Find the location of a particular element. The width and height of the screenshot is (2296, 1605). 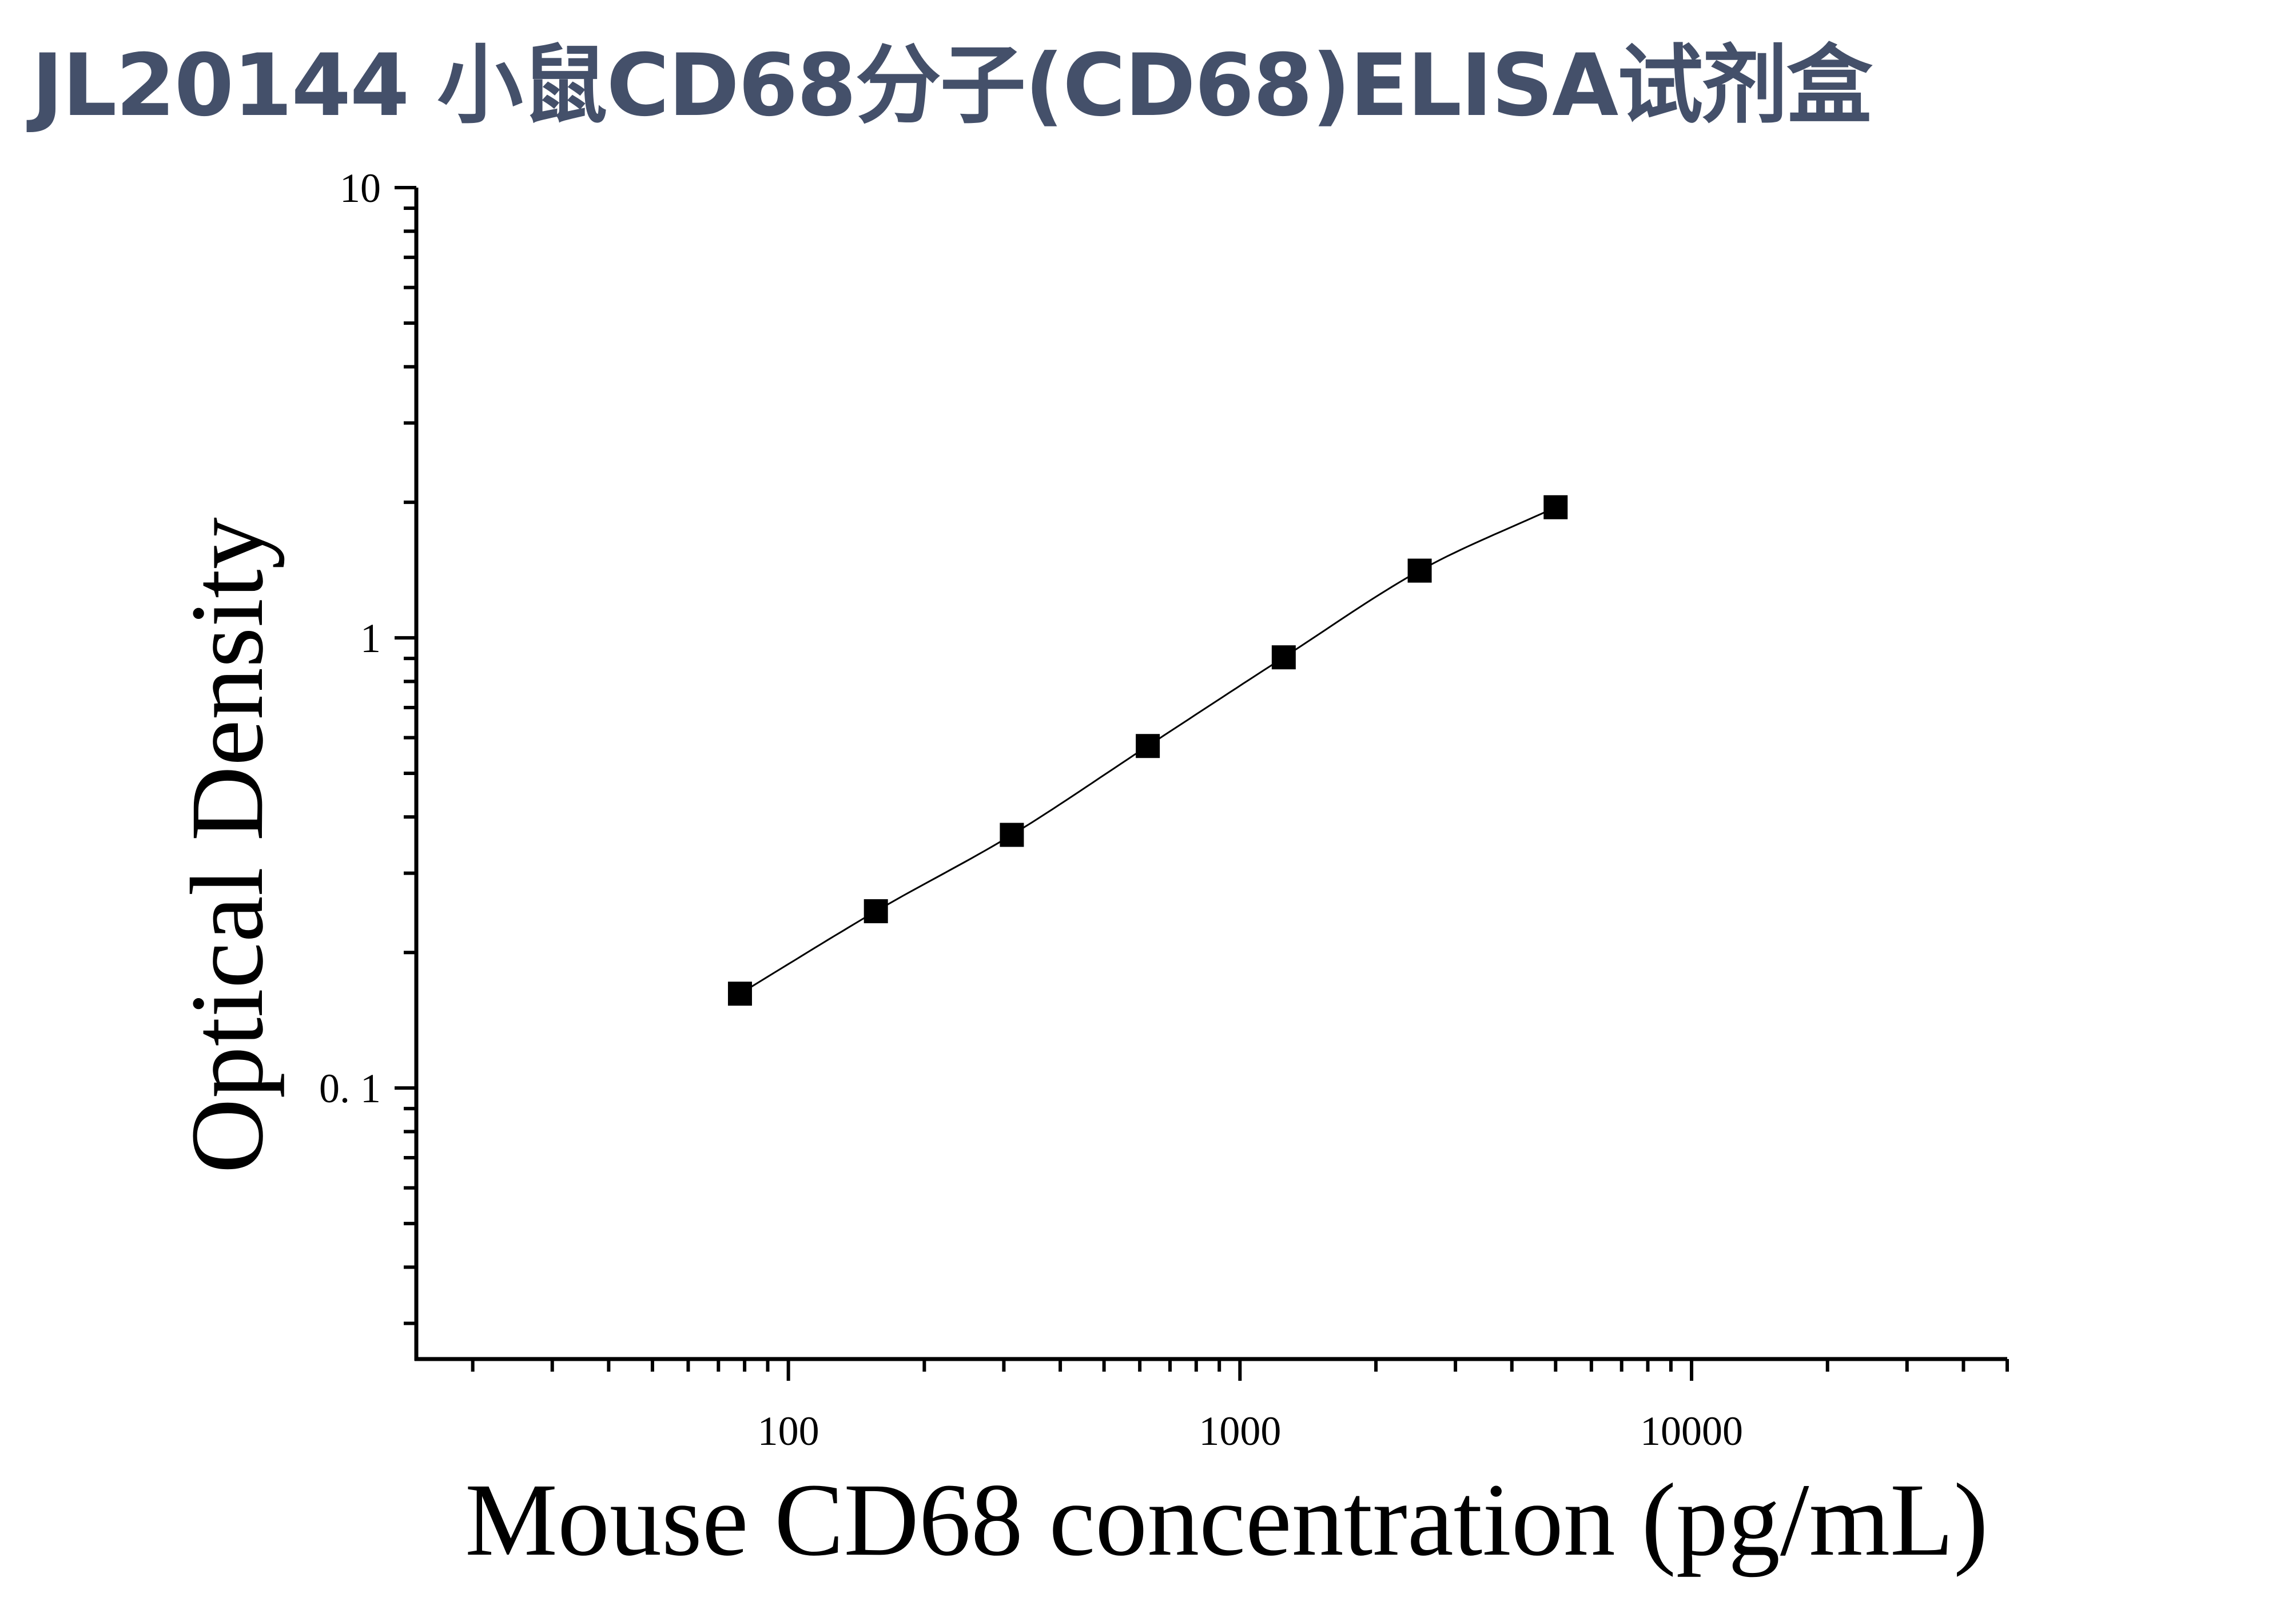

y-tick-label: 1 is located at coordinates (371, 638).